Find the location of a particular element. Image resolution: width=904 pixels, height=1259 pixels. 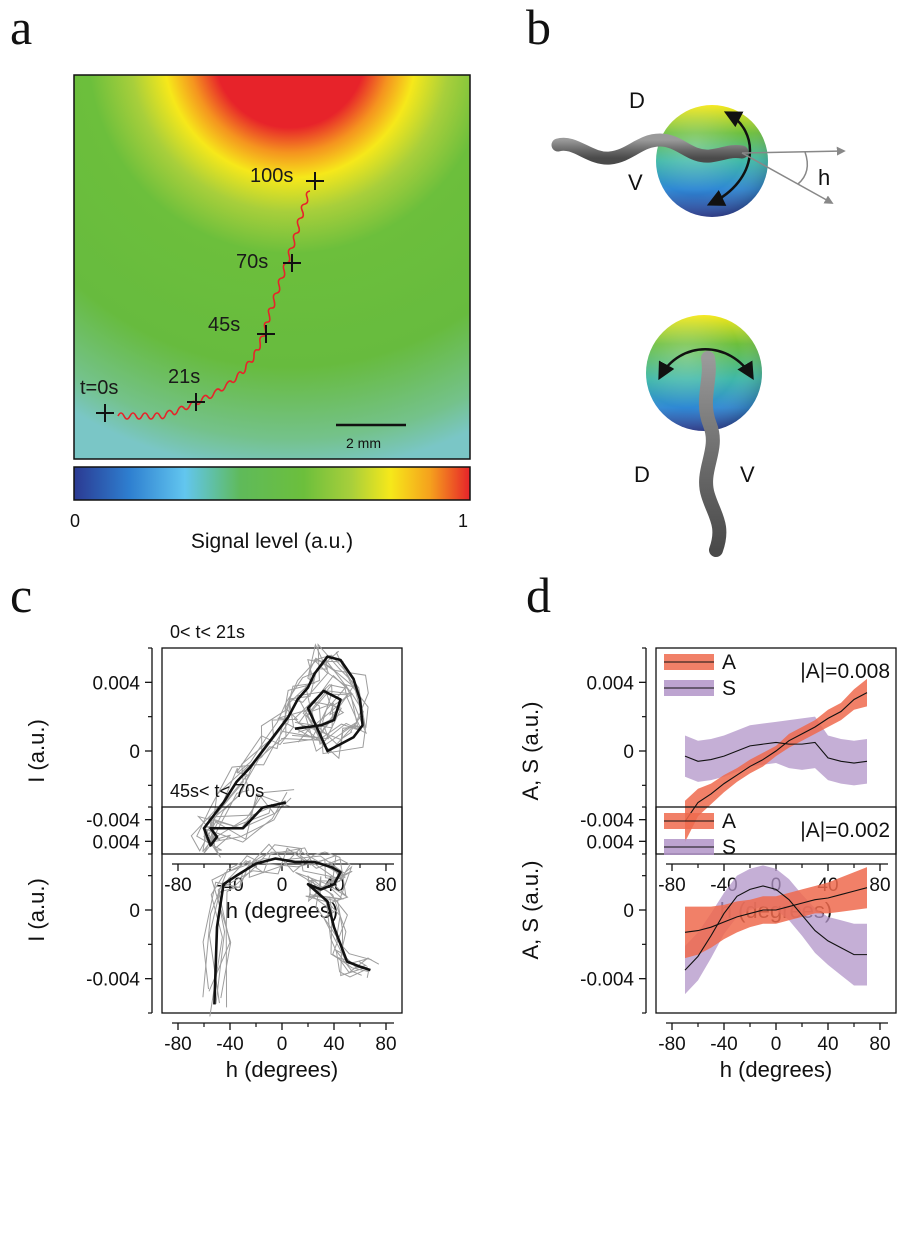

ventral-label-top: V is located at coordinates (635, 182).